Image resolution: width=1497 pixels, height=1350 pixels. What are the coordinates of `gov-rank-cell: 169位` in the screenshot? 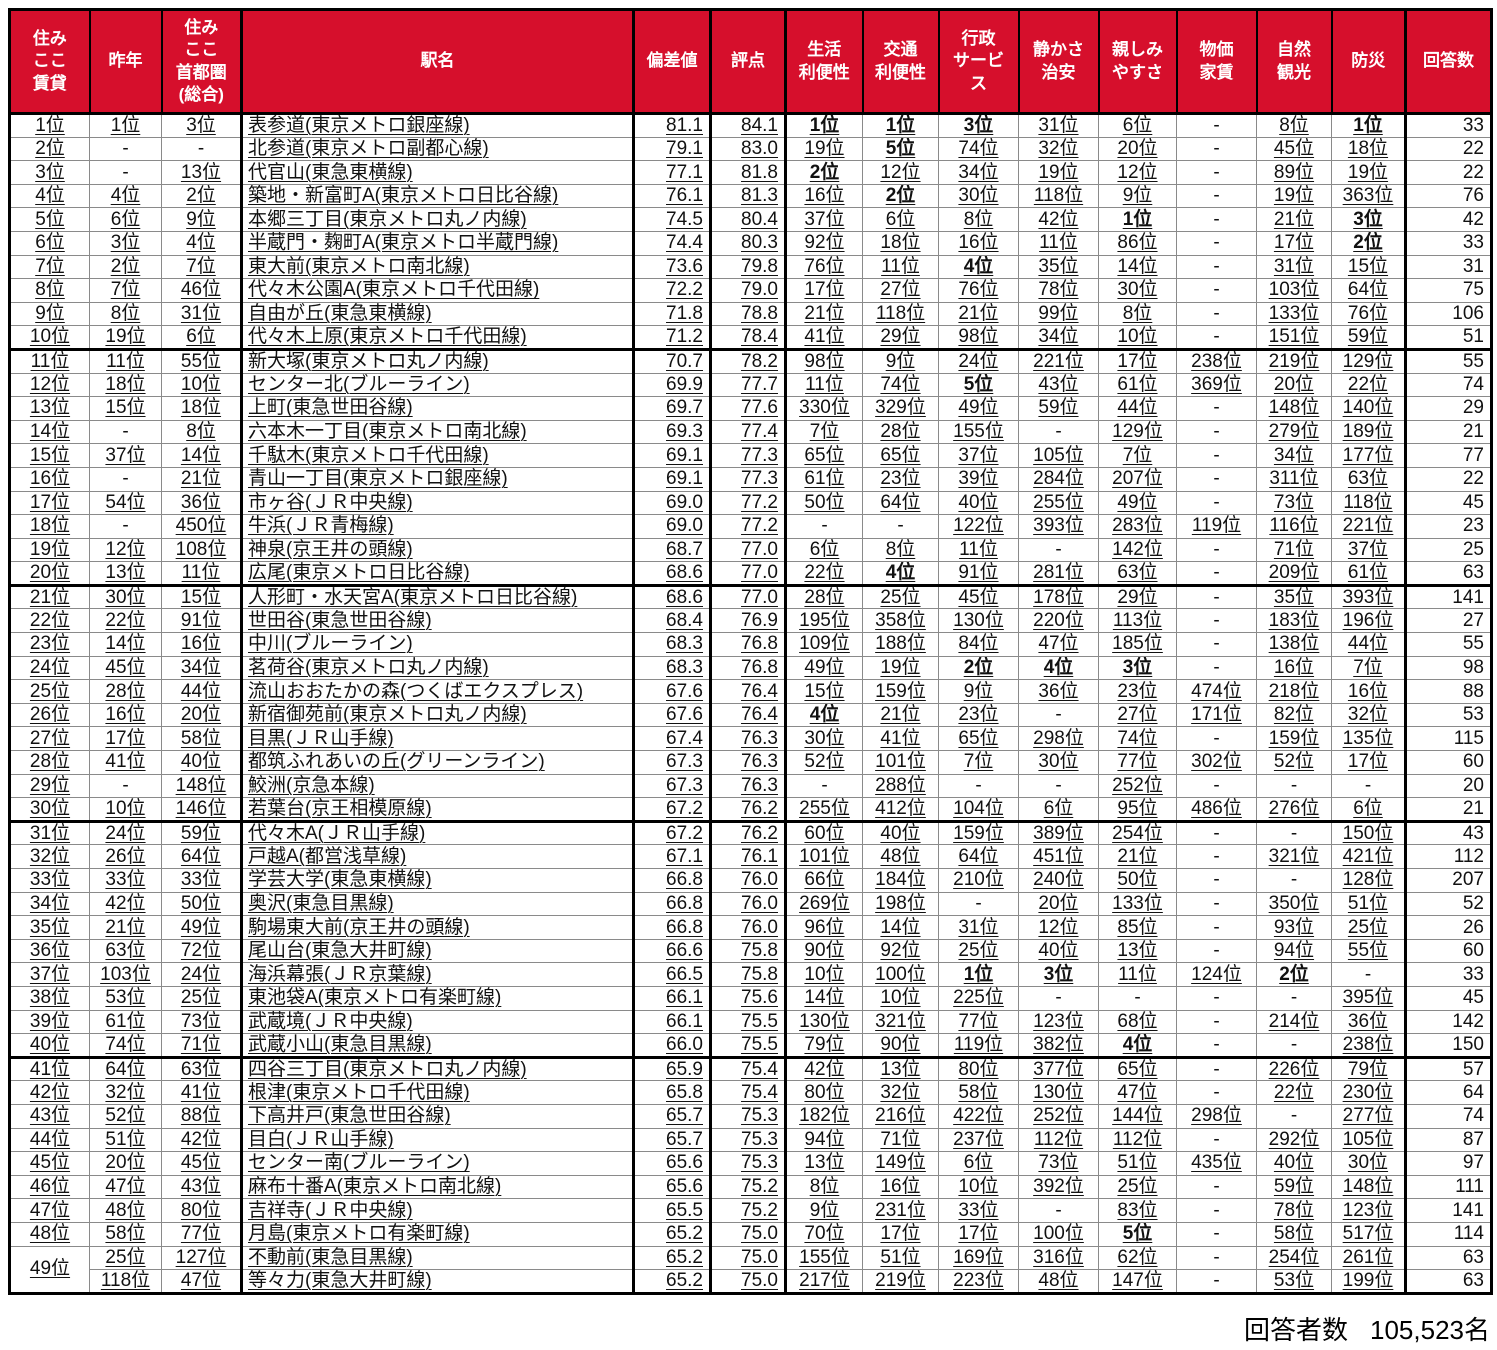 It's located at (978, 1258).